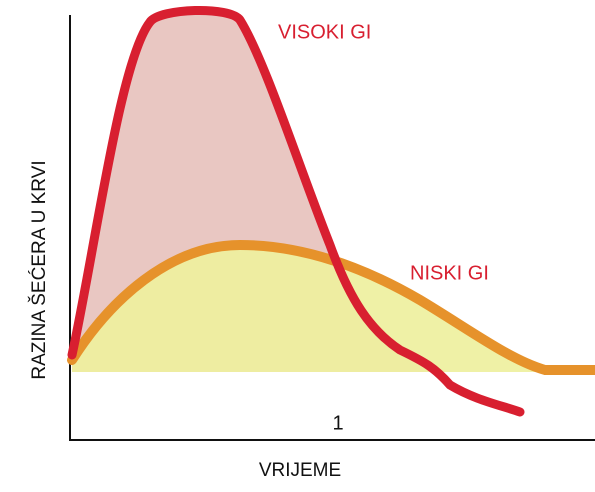 The image size is (595, 492). What do you see at coordinates (449, 273) in the screenshot?
I see `low-gi-label: NISKI GI` at bounding box center [449, 273].